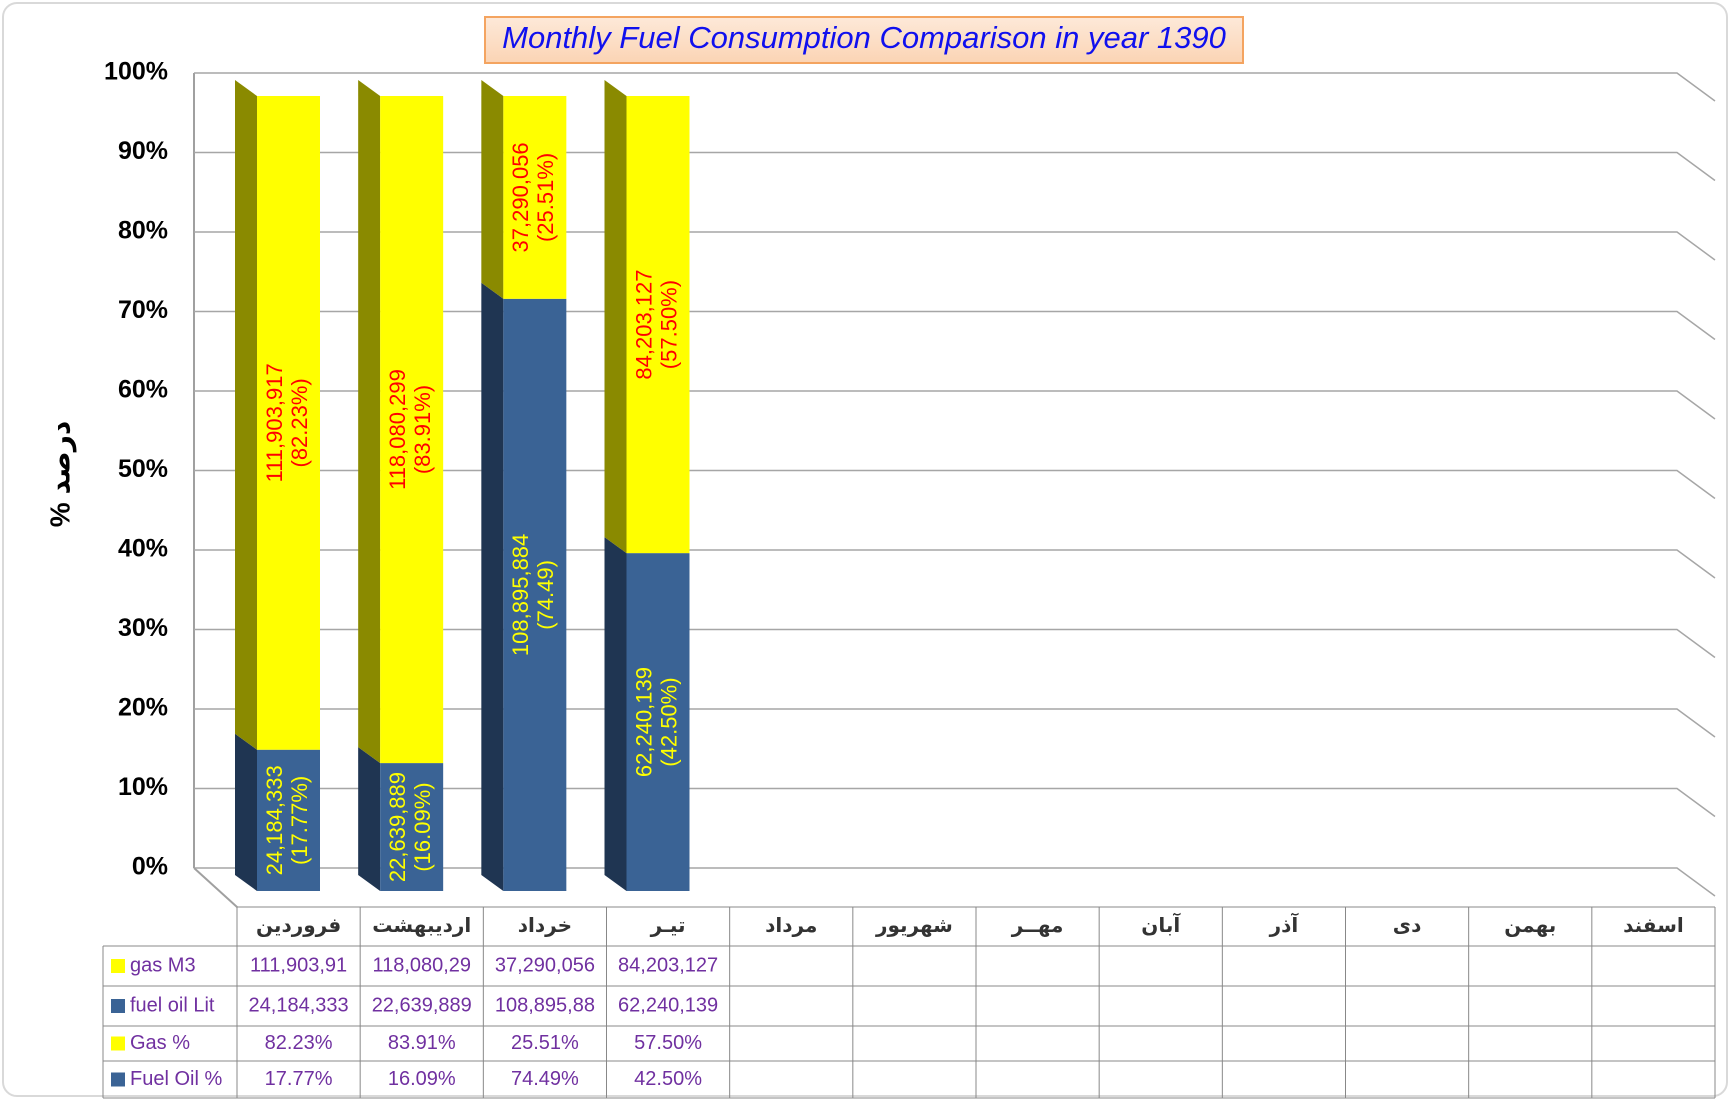  What do you see at coordinates (668, 1005) in the screenshot?
I see `table-cell: 62,240,139` at bounding box center [668, 1005].